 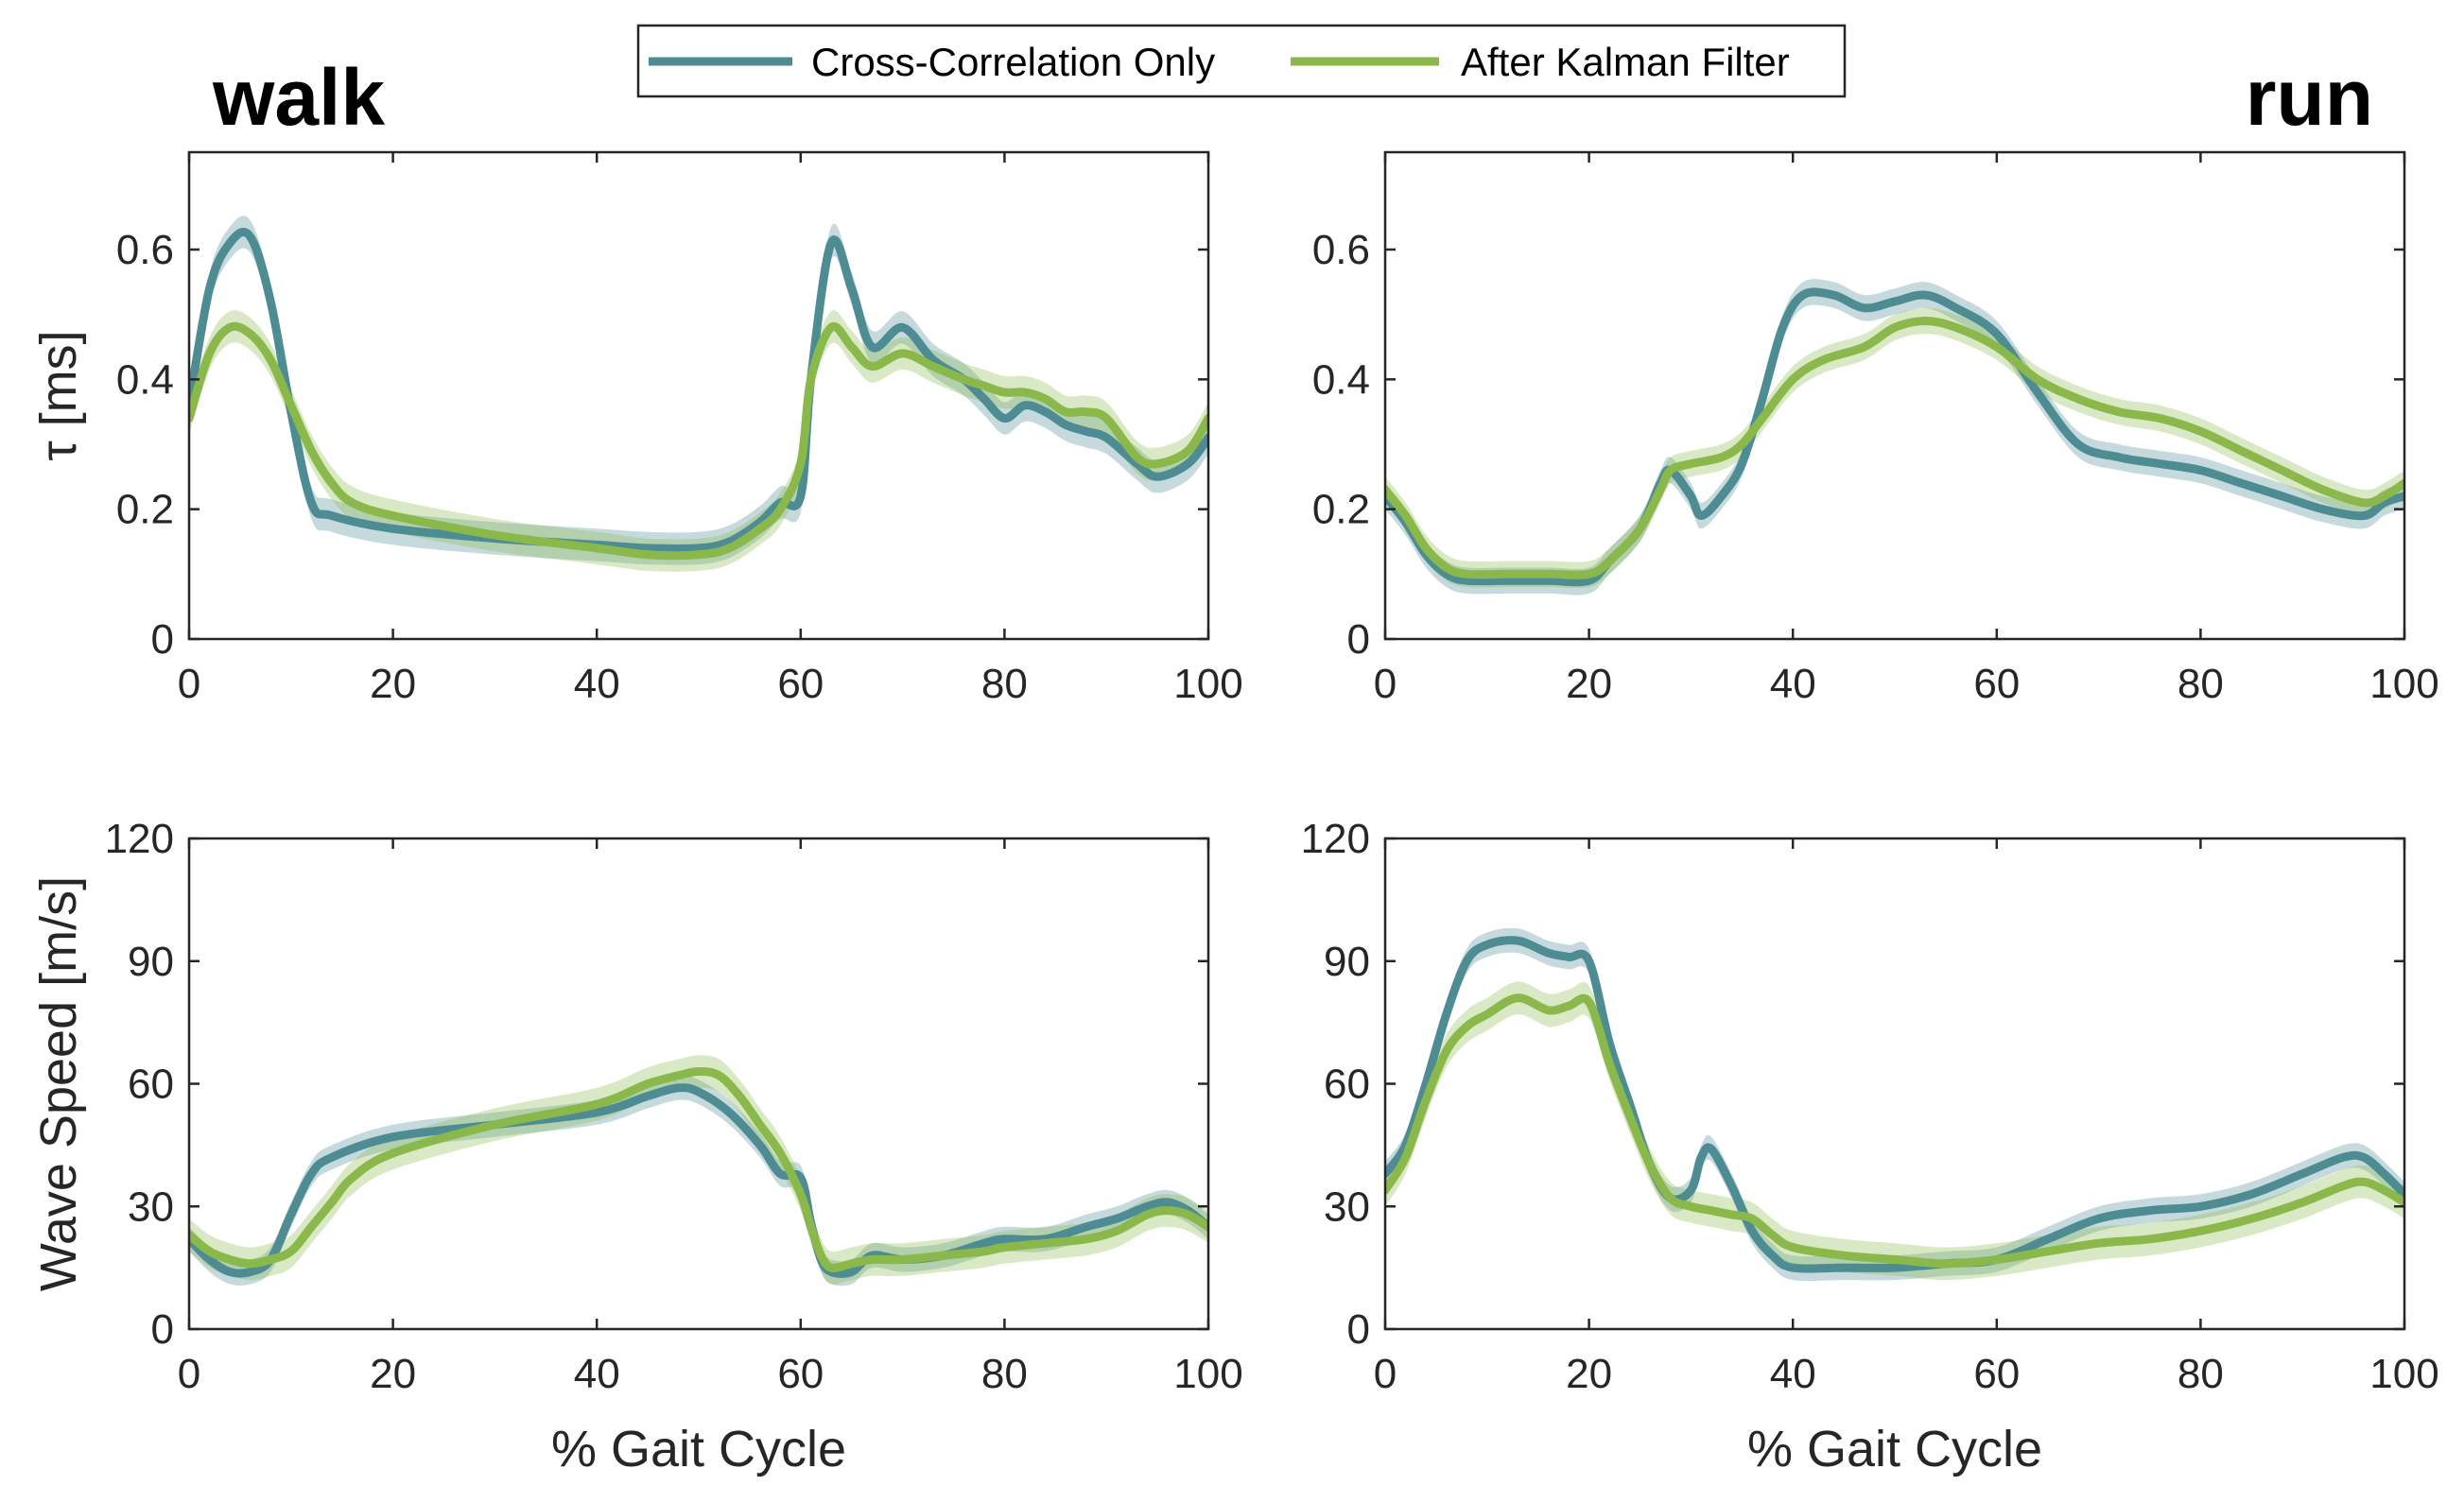 What do you see at coordinates (298, 97) in the screenshot?
I see `condition-label-walk: walk` at bounding box center [298, 97].